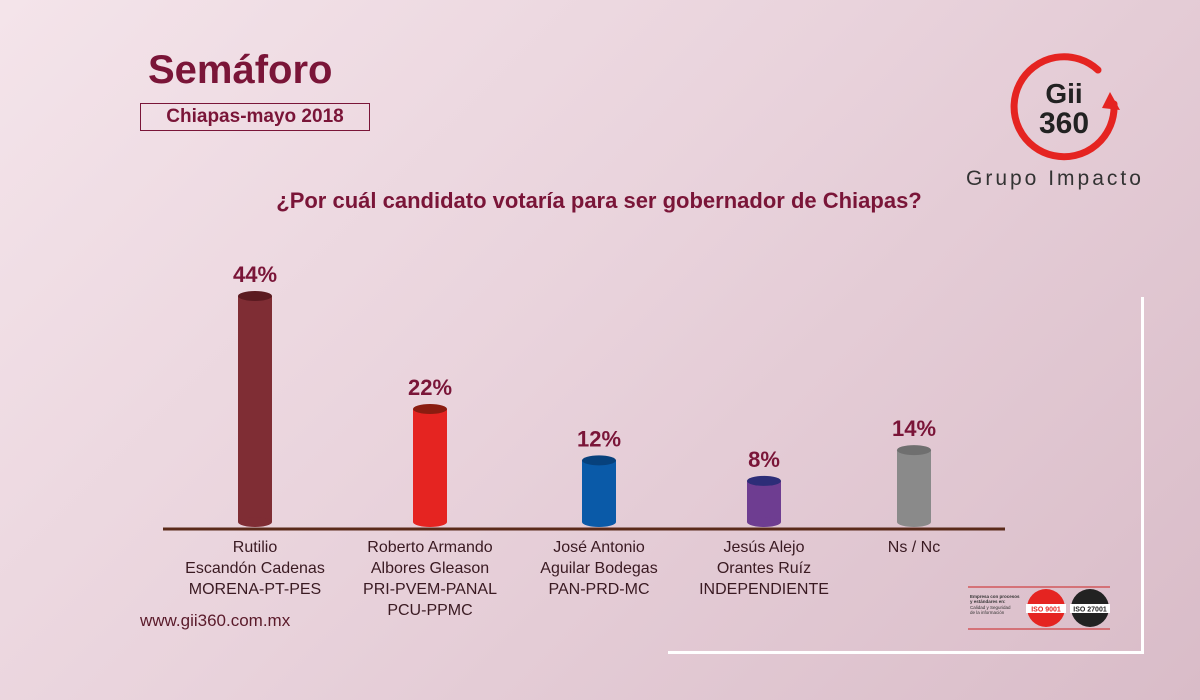 The image size is (1200, 700). Describe the element at coordinates (988, 601) in the screenshot. I see `cert-text-2: y estándares en:` at that location.